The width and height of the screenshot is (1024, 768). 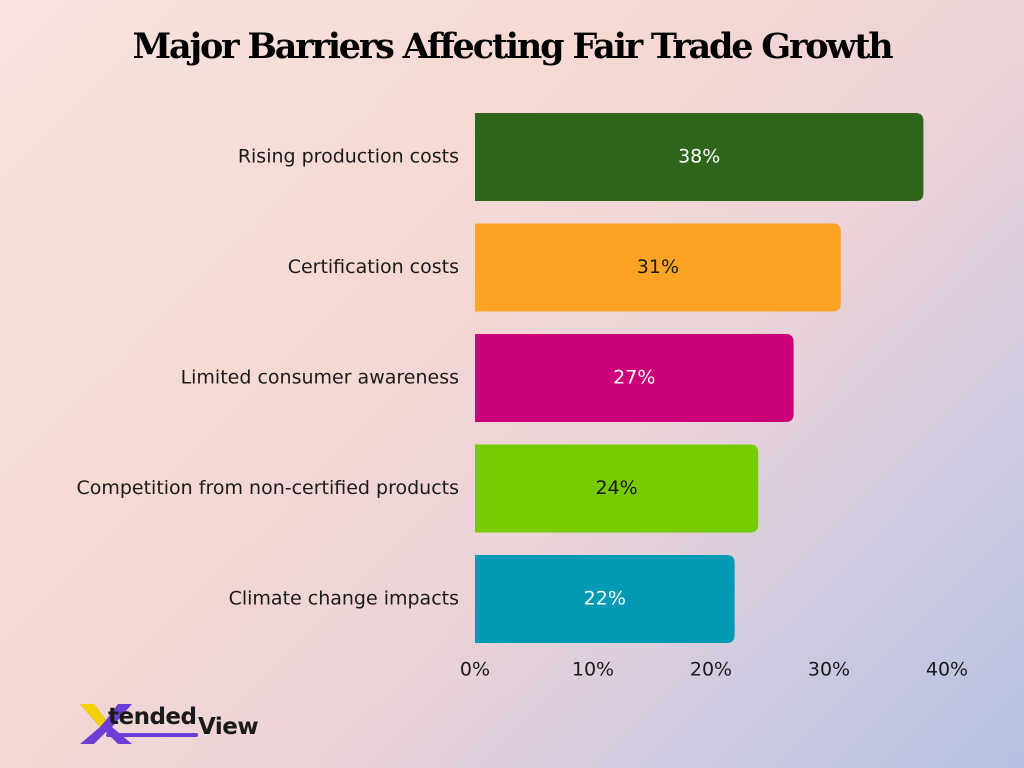 What do you see at coordinates (348, 157) in the screenshot?
I see `category-label: Rising production costs` at bounding box center [348, 157].